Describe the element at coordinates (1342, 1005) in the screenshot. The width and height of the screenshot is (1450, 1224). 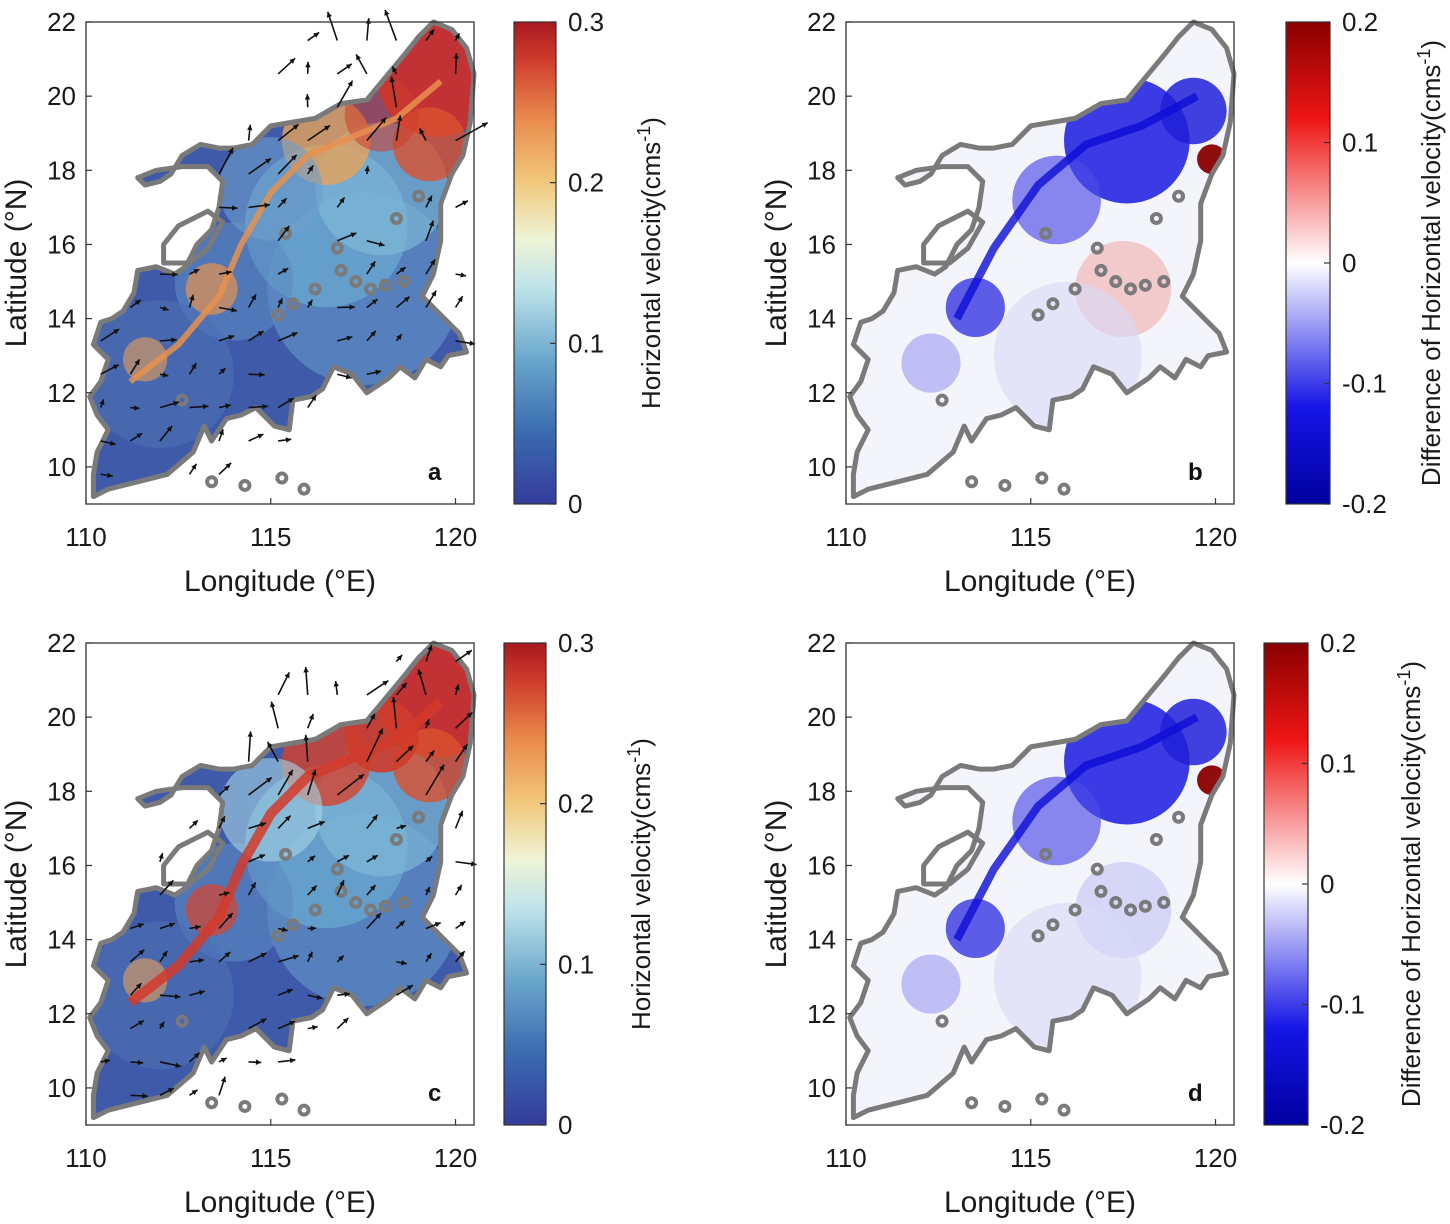
I see `colorbar-tick-label: -0.1` at that location.